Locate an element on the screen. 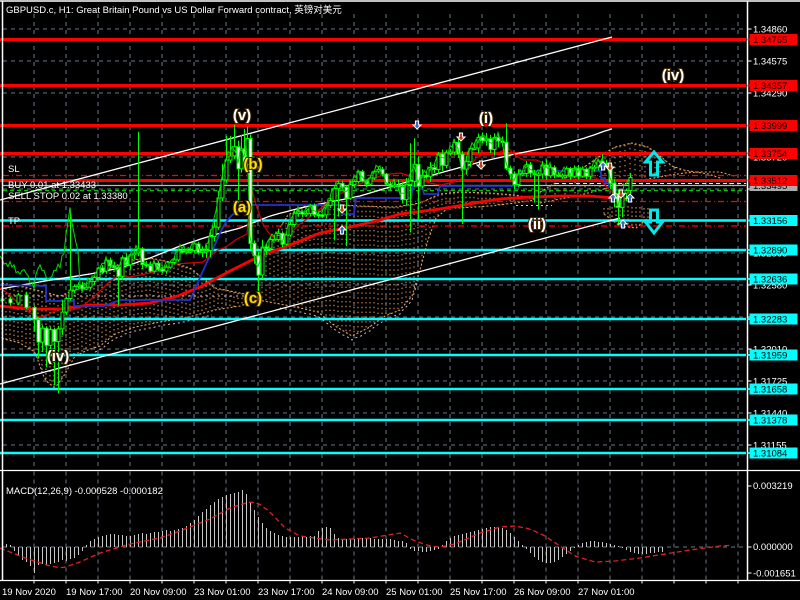  svg-text: 1.32636 is located at coordinates (770, 280).